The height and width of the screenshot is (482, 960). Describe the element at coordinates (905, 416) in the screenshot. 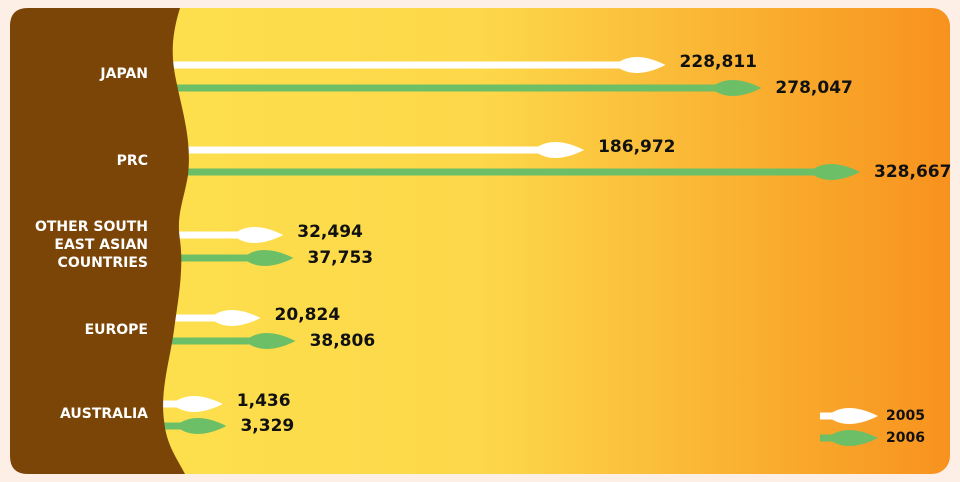

I see `legend-label: 2005` at that location.